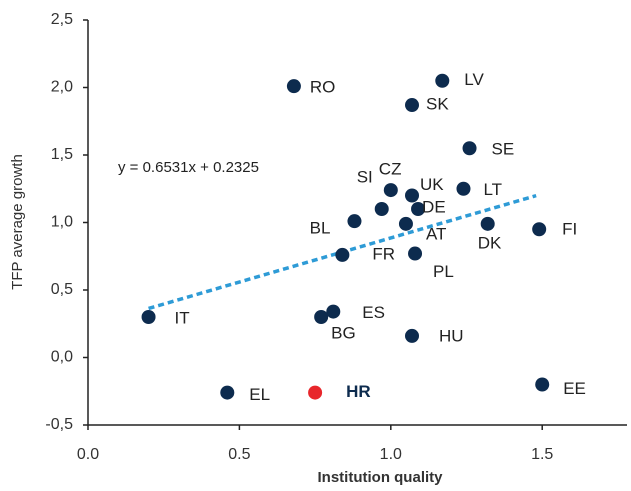  I want to click on x-tick-label: 1.0, so click(391, 454).